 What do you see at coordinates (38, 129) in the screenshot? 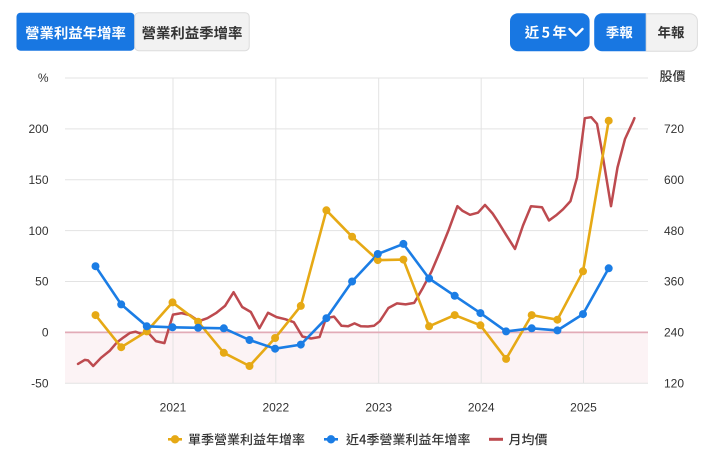
I see `svg-text: 200` at bounding box center [38, 129].